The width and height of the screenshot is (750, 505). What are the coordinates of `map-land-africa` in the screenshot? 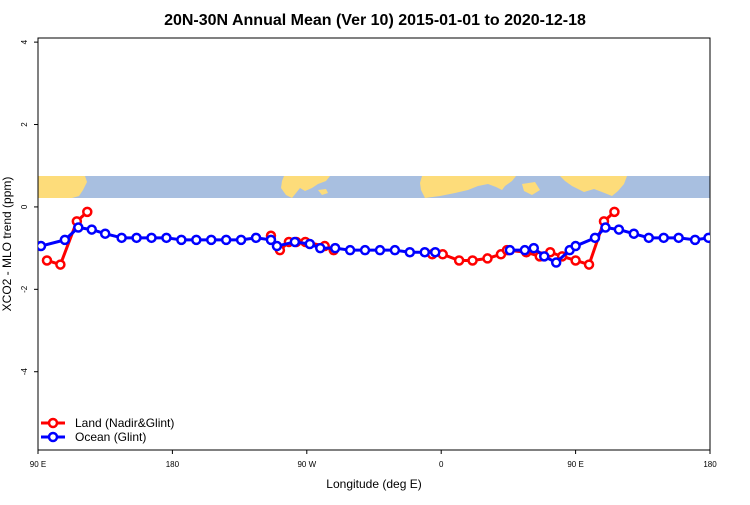 It's located at (468, 187).